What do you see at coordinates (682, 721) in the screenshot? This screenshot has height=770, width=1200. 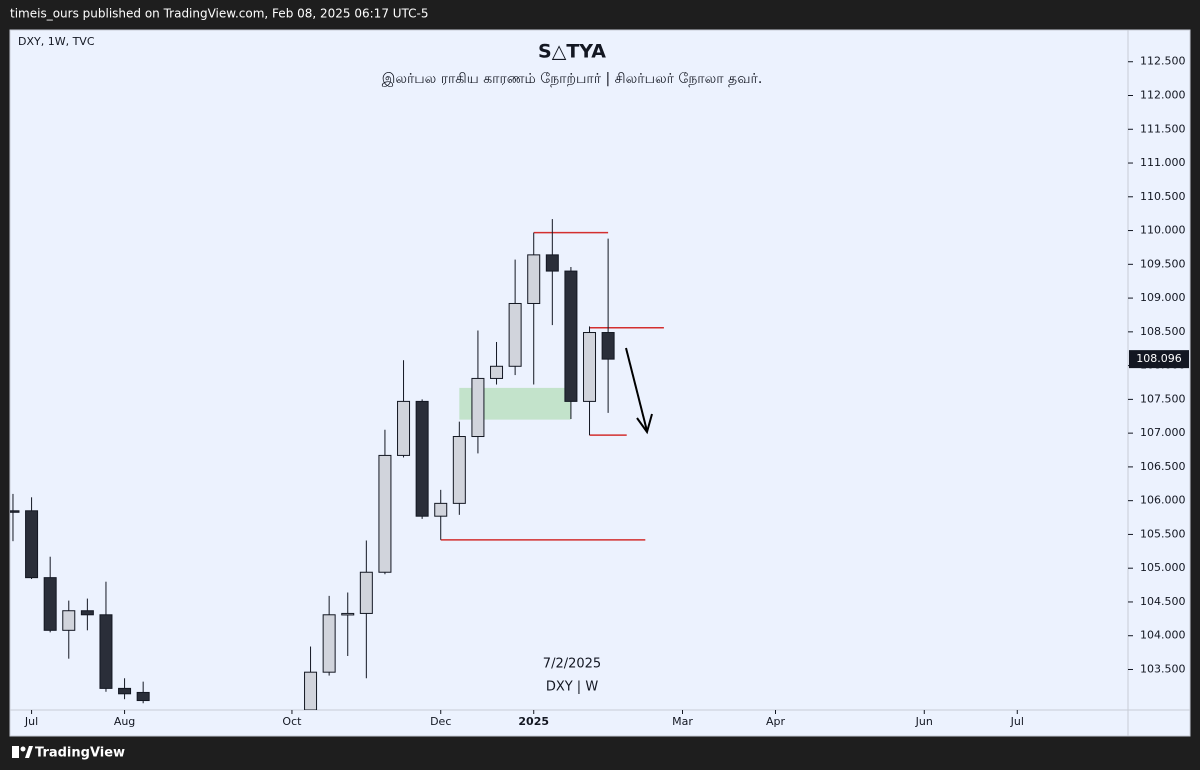 I see `x-tick-label: Mar` at bounding box center [682, 721].